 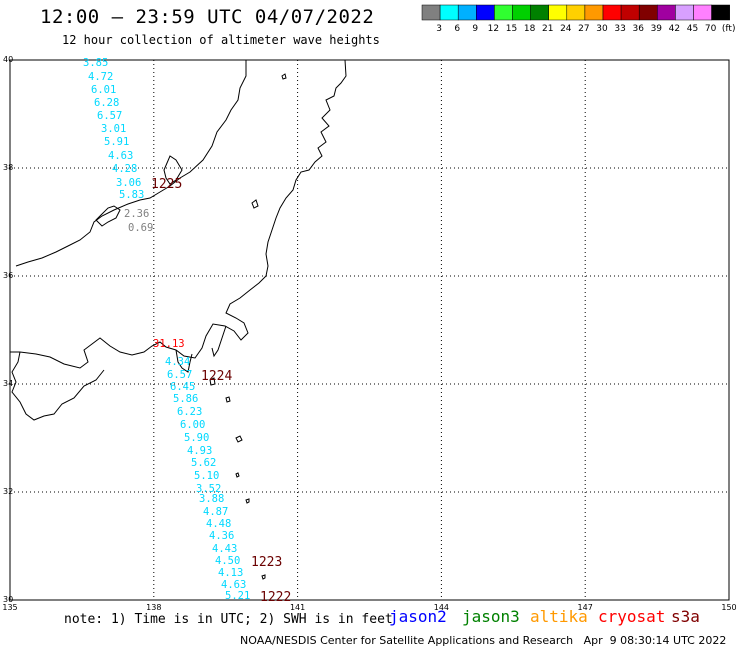 I want to click on scale-label: 9, so click(x=475, y=29).